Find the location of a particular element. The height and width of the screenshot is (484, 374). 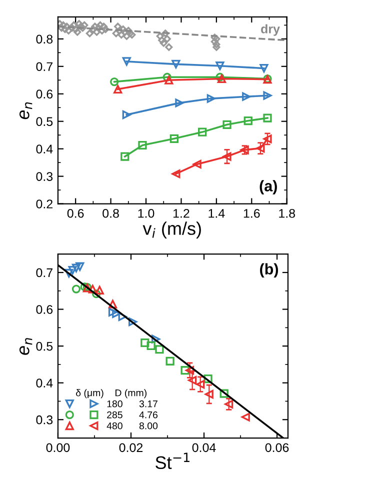

annotation: dry is located at coordinates (270, 30).